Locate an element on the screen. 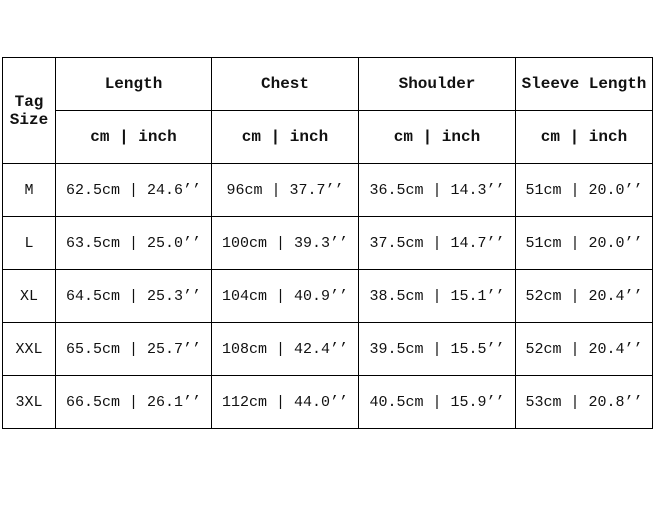 Image resolution: width=657 pixels, height=510 pixels. measurement-cell: 112cm | 44.0’’ is located at coordinates (285, 402).